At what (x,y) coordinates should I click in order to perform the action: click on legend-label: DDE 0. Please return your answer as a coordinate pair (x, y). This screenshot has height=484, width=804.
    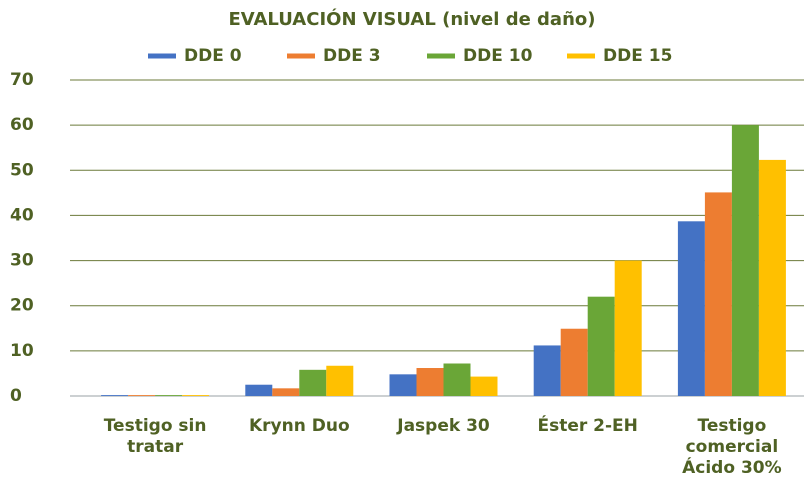
    Looking at the image, I should click on (213, 56).